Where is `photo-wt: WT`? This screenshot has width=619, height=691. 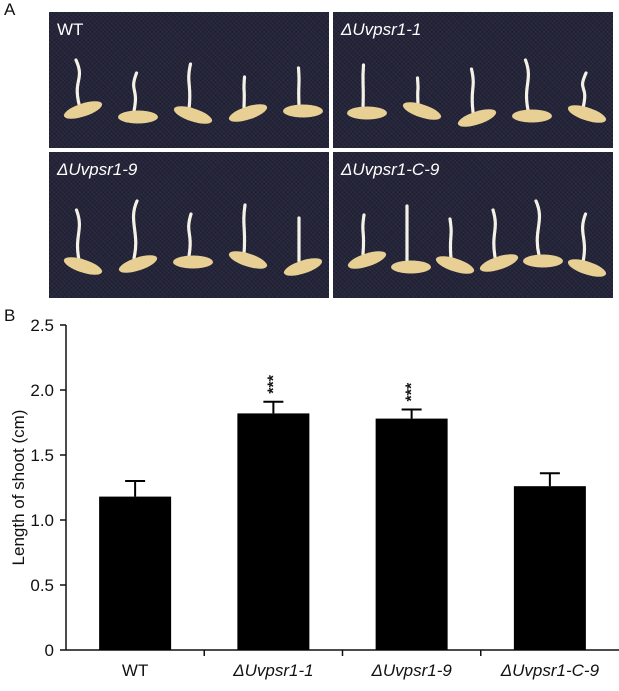 photo-wt: WT is located at coordinates (189, 80).